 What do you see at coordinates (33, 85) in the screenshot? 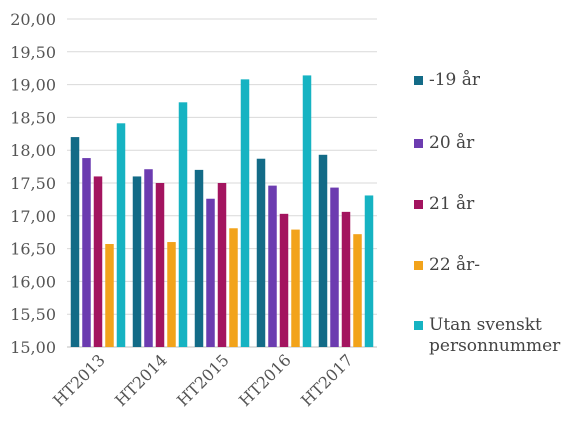
I see `y-tick-label: 19,00` at bounding box center [33, 85].